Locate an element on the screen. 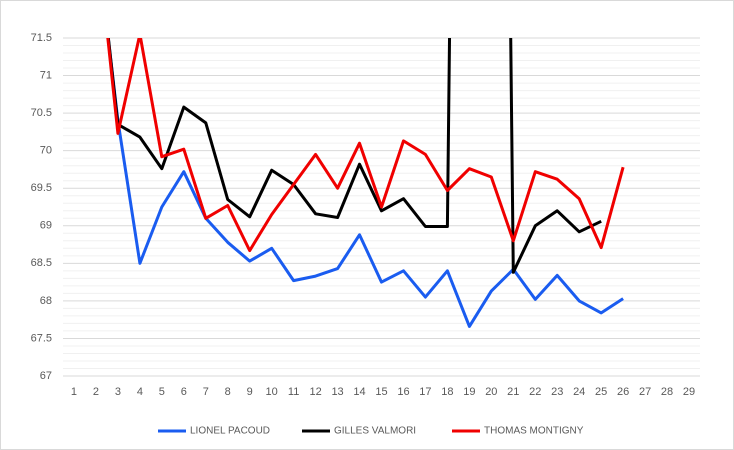 The image size is (734, 450). x-tick-label: 21 is located at coordinates (513, 392).